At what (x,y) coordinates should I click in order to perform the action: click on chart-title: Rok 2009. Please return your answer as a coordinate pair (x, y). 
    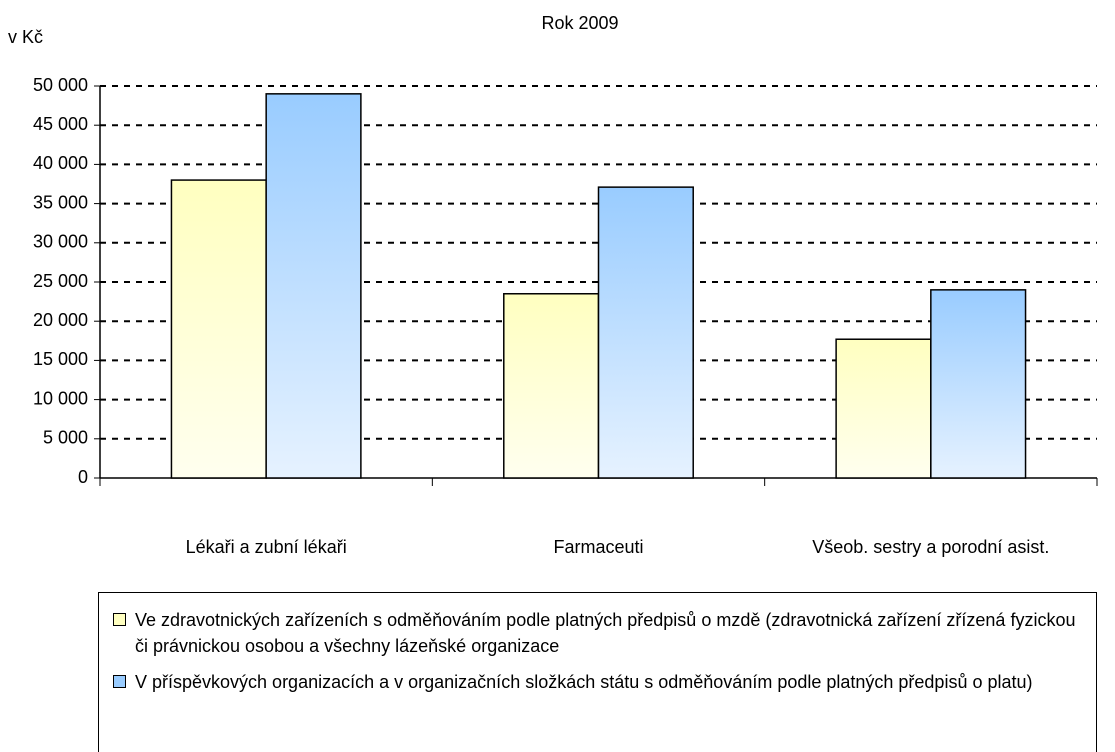
    Looking at the image, I should click on (579, 23).